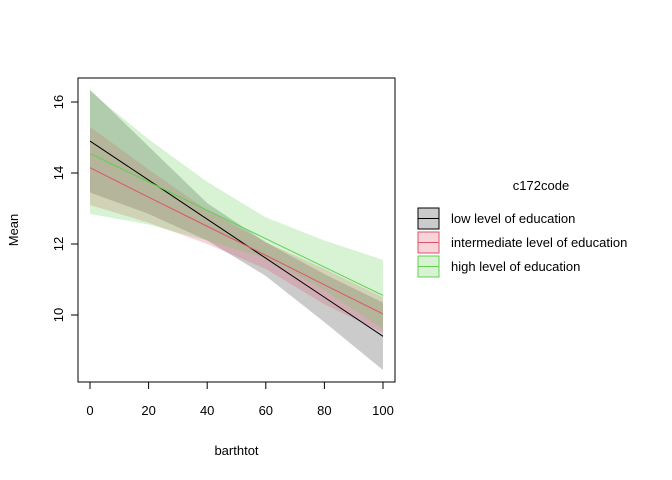 The image size is (672, 480). What do you see at coordinates (13, 230) in the screenshot?
I see `y-axis-label: Mean` at bounding box center [13, 230].